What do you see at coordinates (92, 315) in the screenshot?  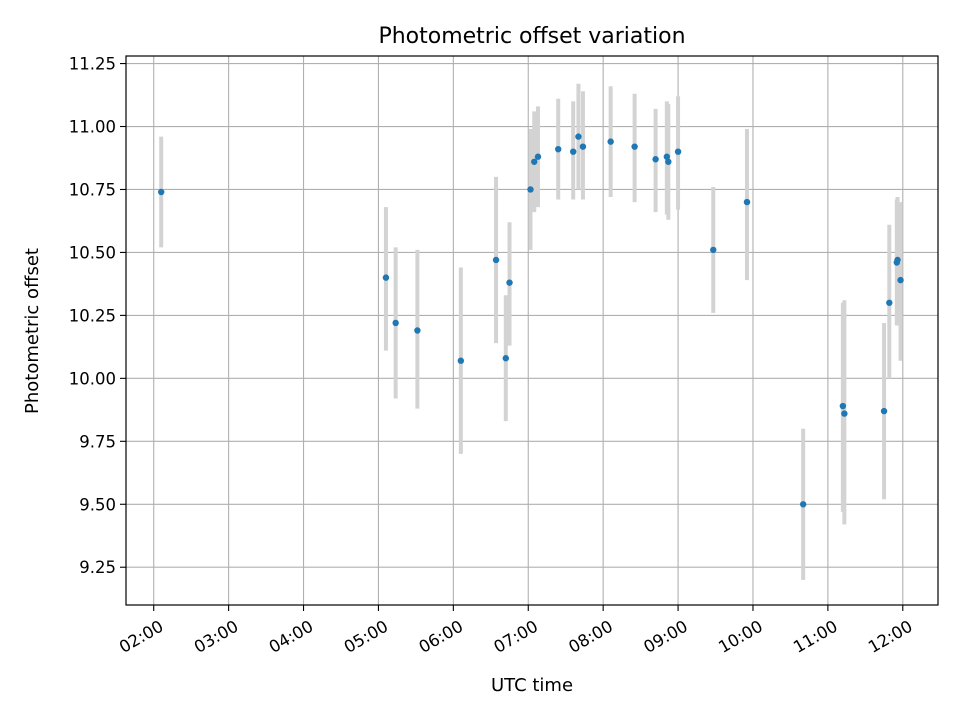 I see `y-tick-label: 10.25` at bounding box center [92, 315].